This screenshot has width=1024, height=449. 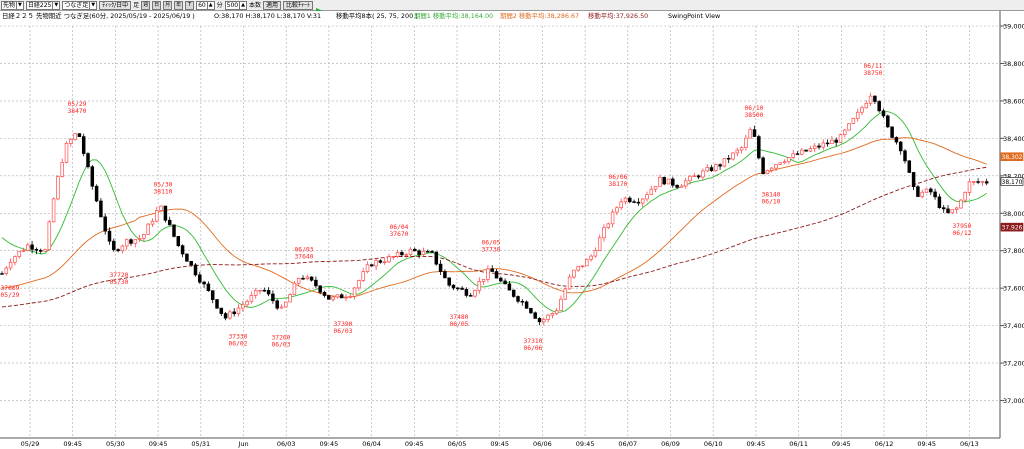 I want to click on day-icon: 日, so click(x=157, y=5).